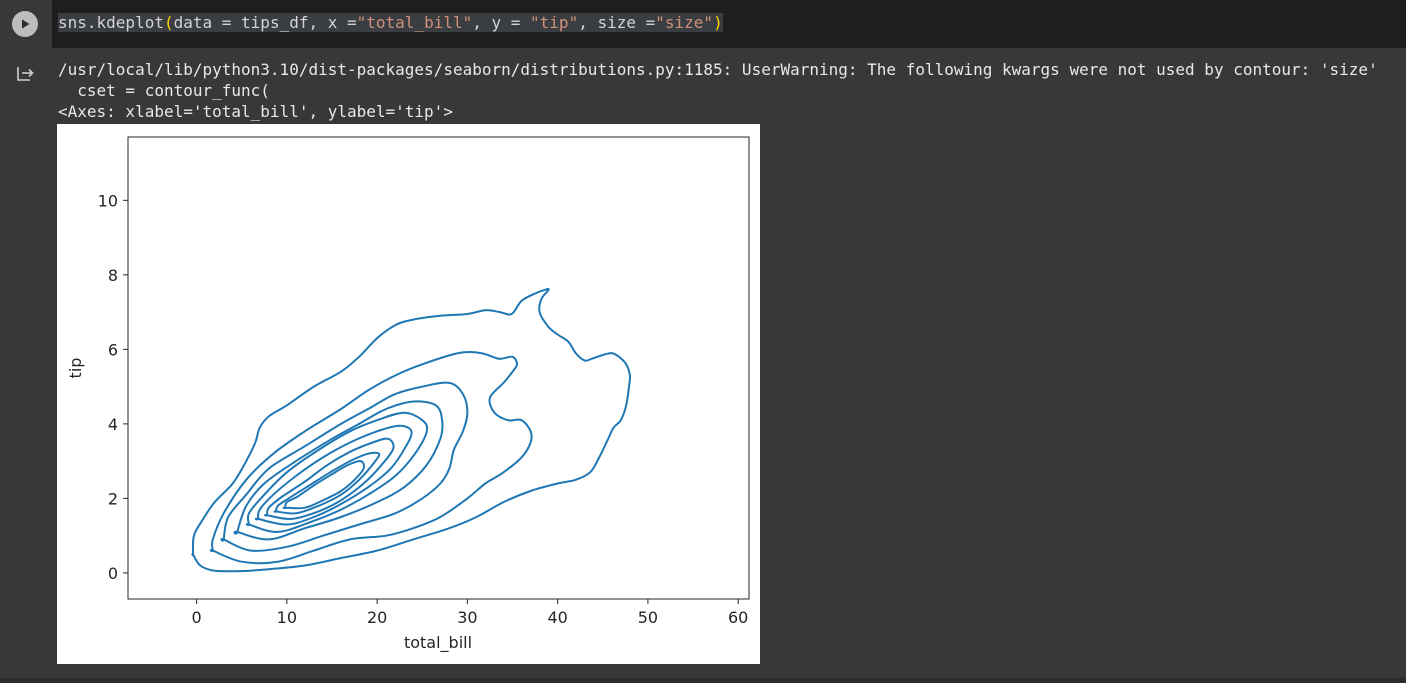  What do you see at coordinates (287, 617) in the screenshot?
I see `x-tick-label: 10` at bounding box center [287, 617].